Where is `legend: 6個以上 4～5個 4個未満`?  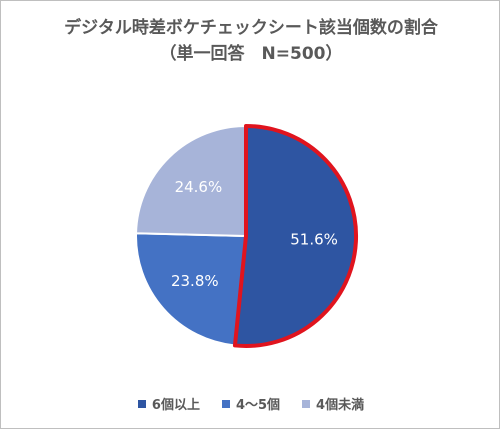 legend: 6個以上 4～5個 4個未満 is located at coordinates (250, 403).